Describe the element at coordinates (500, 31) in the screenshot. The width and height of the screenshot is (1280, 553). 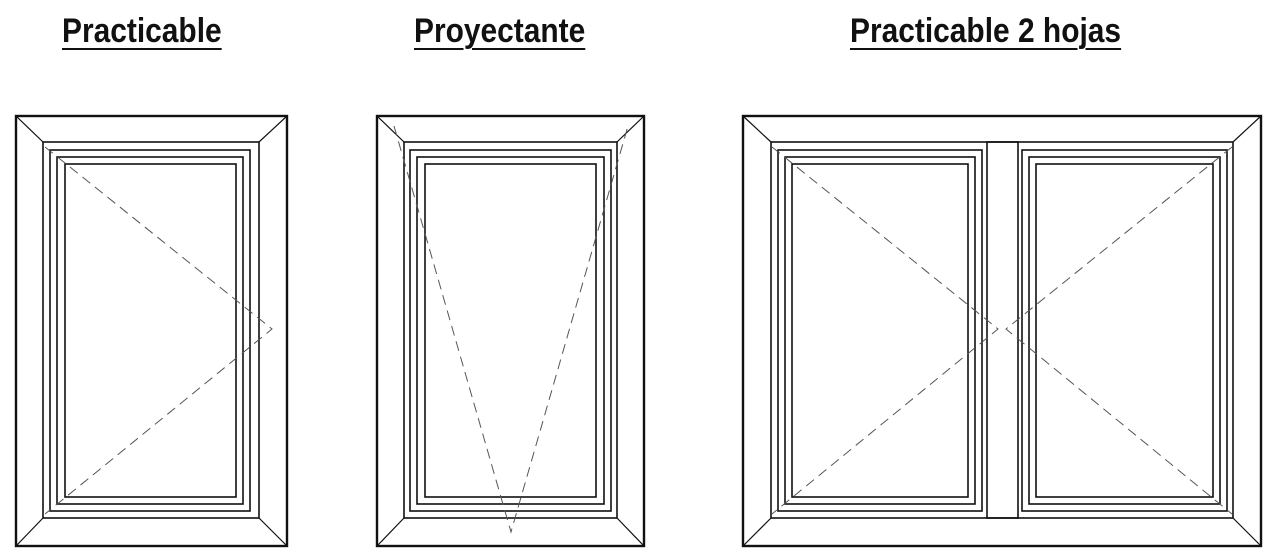
I see `top-hung-window-title: Proyectante` at that location.